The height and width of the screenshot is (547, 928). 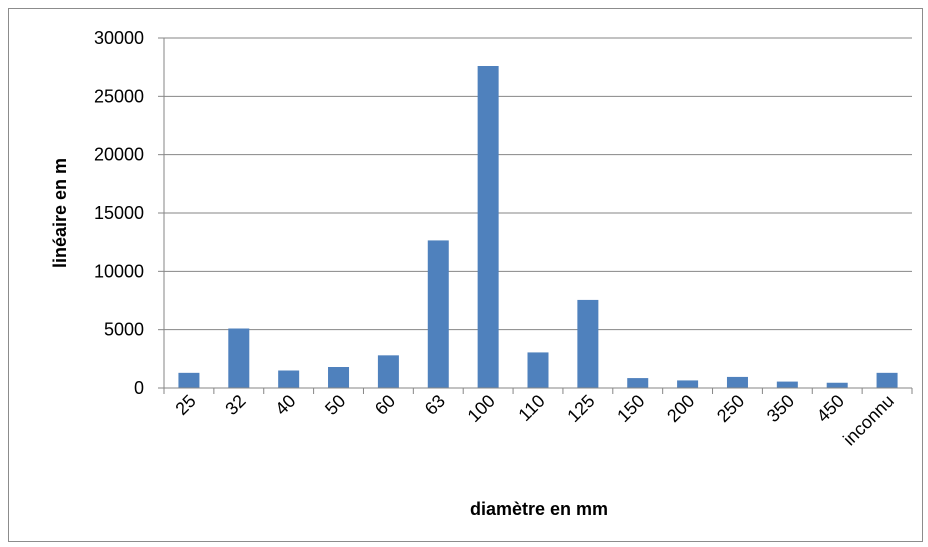 I want to click on x-tick-label: 250, so click(x=730, y=408).